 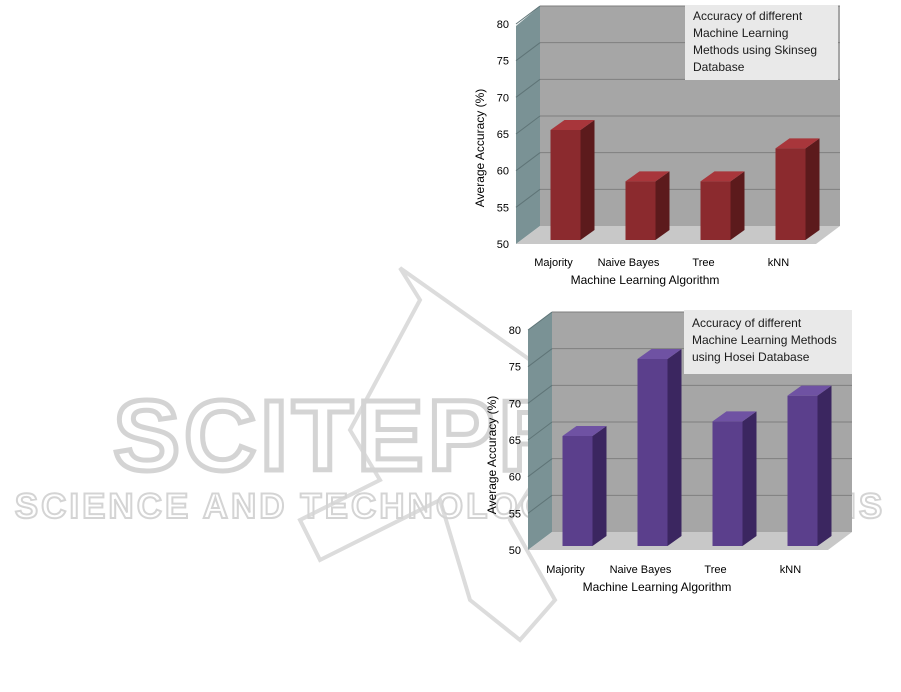 I want to click on annotation-line: Machine Learning, so click(x=740, y=33).